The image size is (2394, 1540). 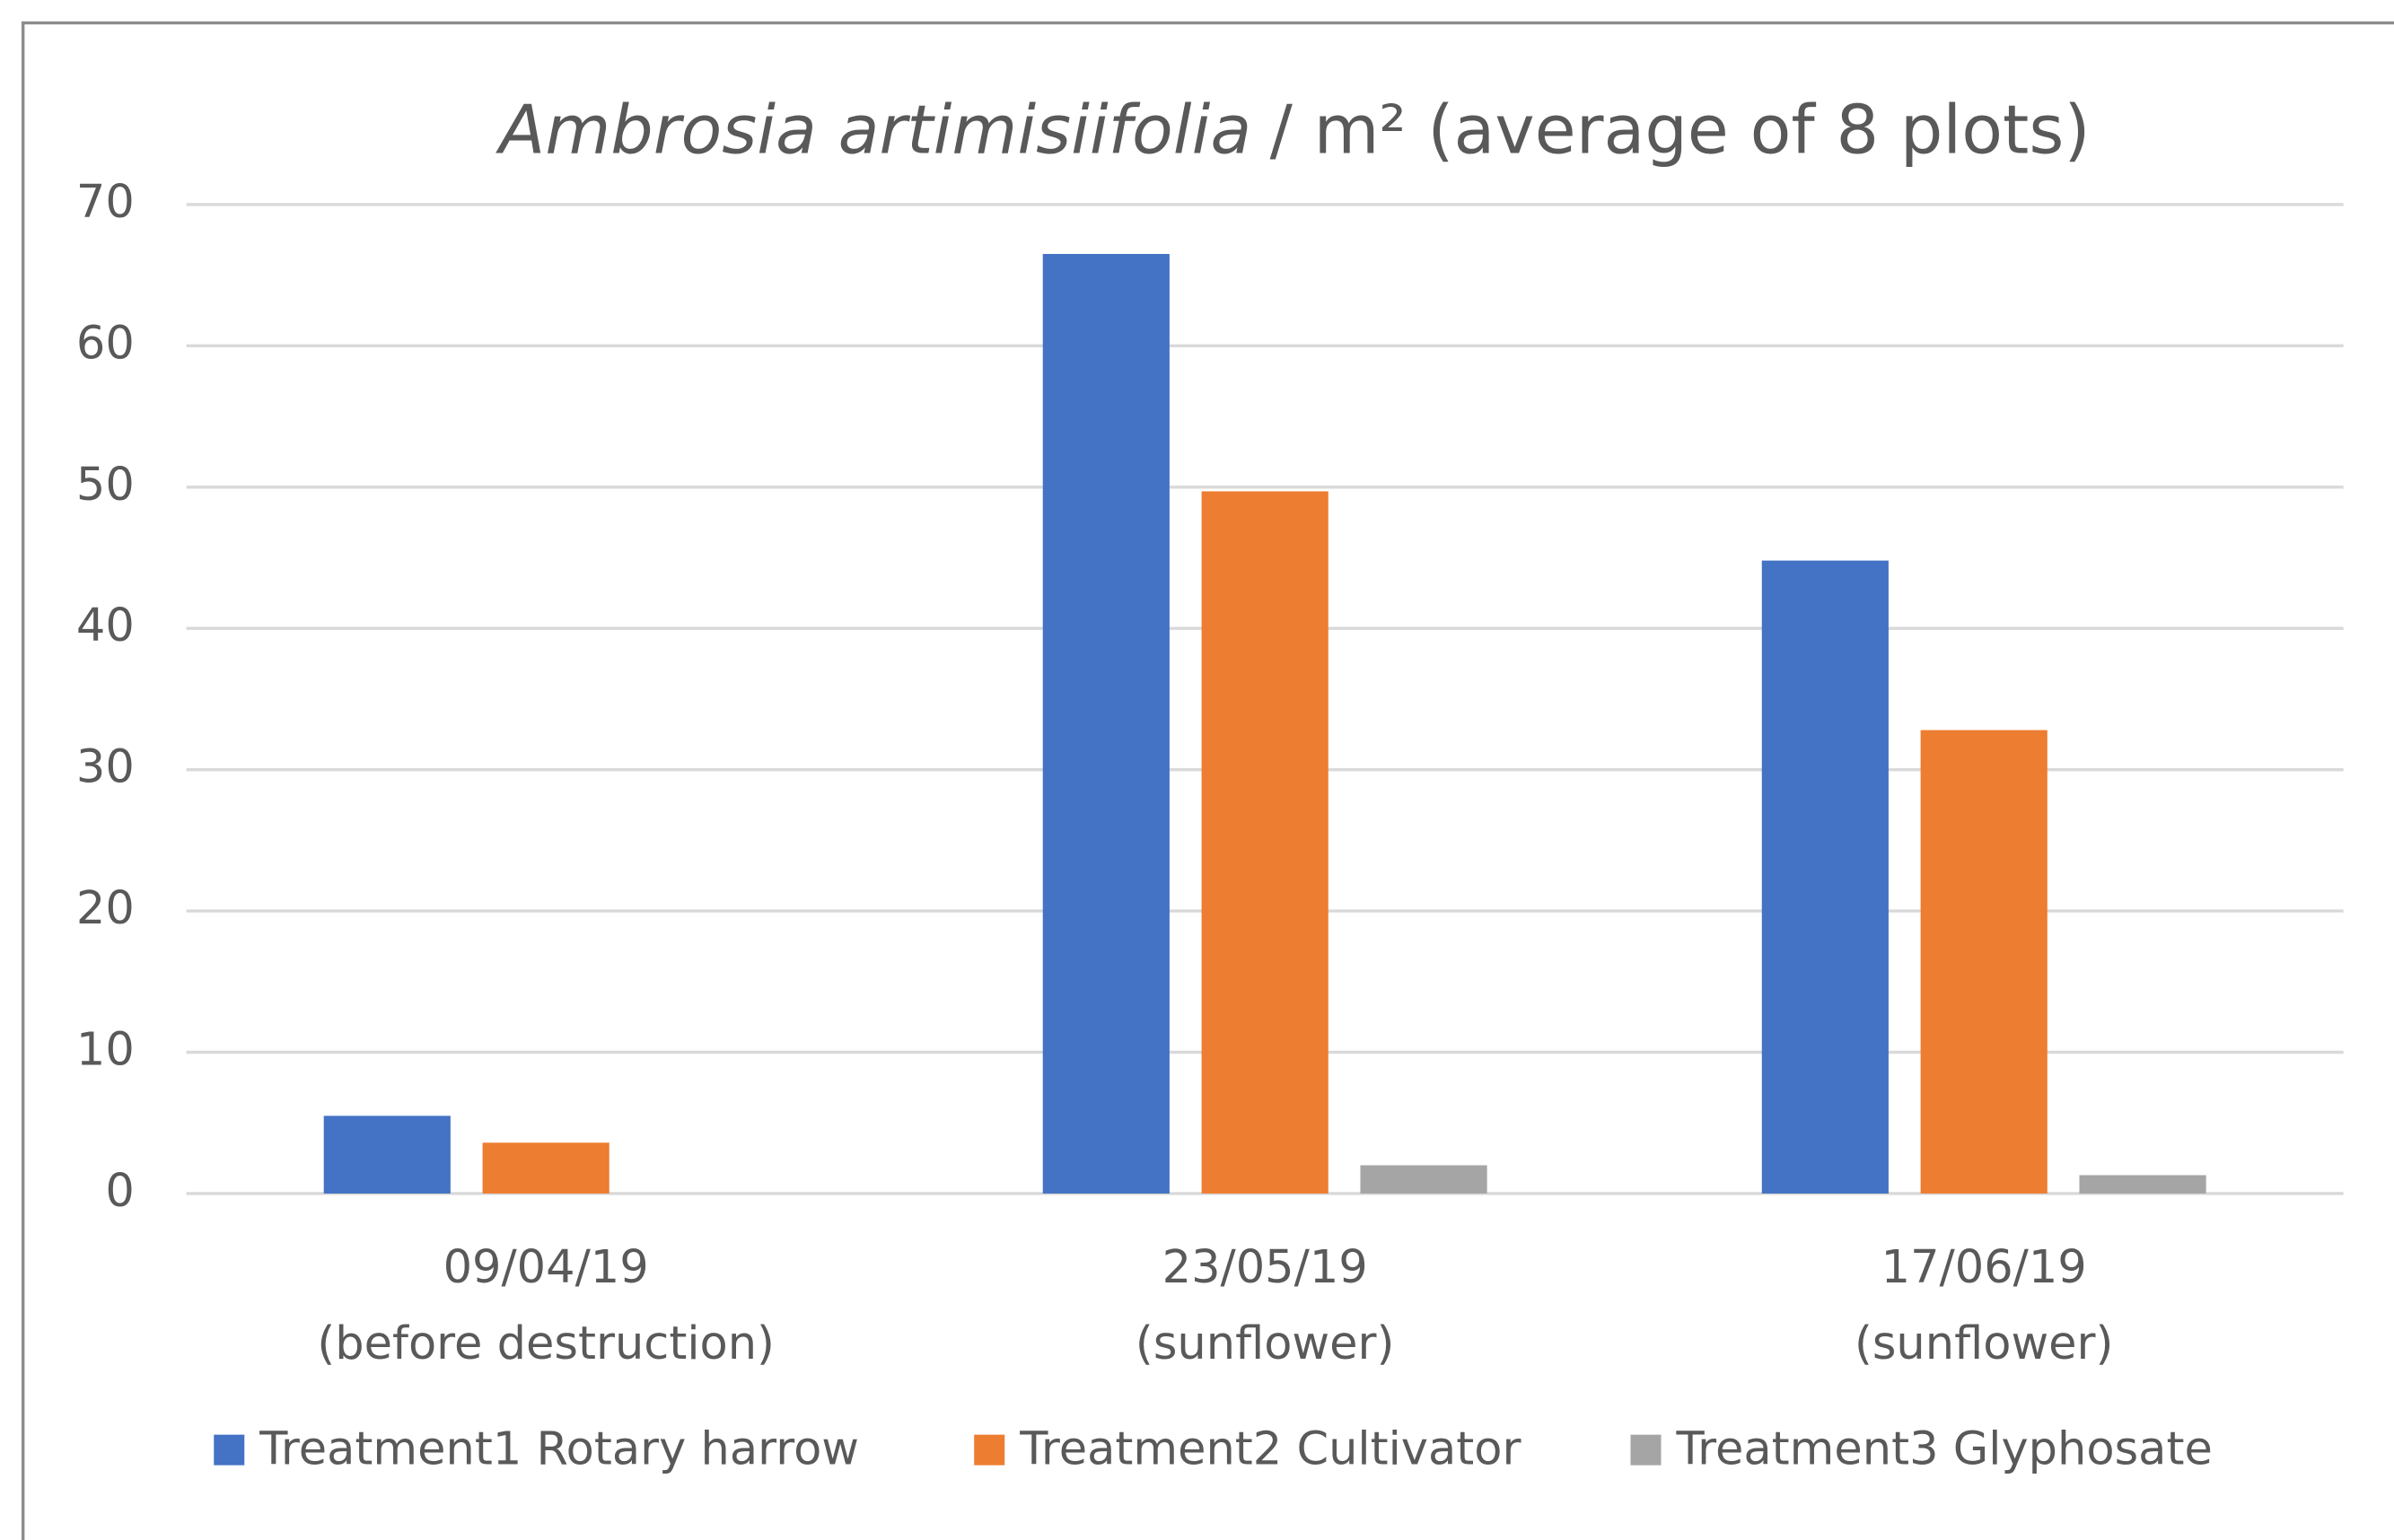 I want to click on y-tick-label: 60, so click(x=105, y=343).